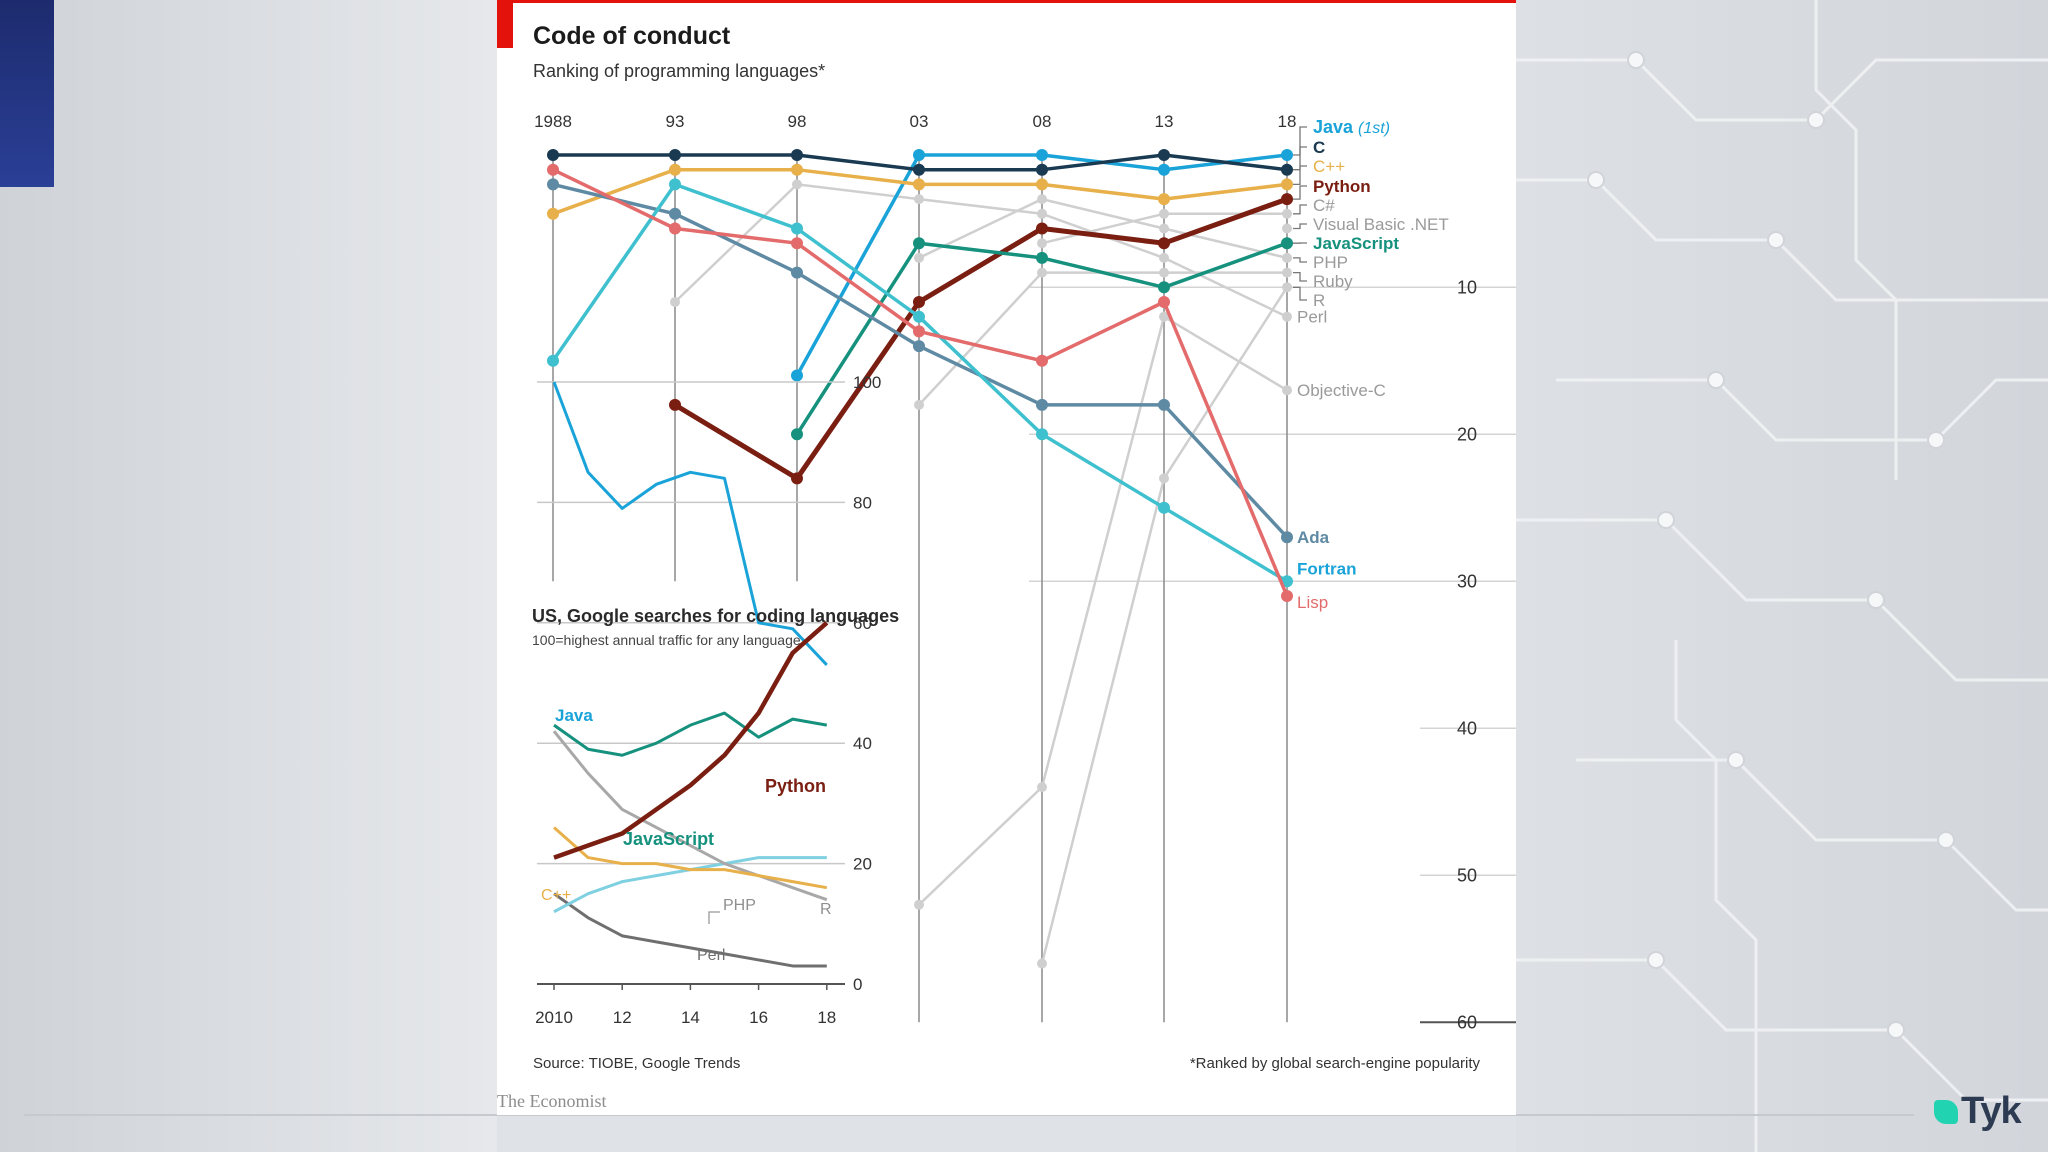 The height and width of the screenshot is (1152, 2048). Describe the element at coordinates (1164, 257) in the screenshot. I see `point-perl-2013` at that location.